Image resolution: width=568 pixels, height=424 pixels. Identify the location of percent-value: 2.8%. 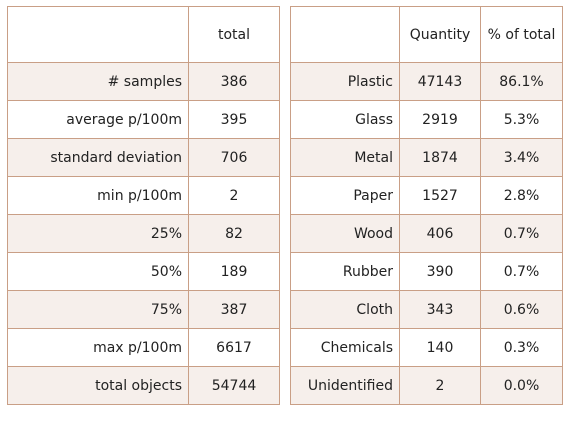
(521, 195).